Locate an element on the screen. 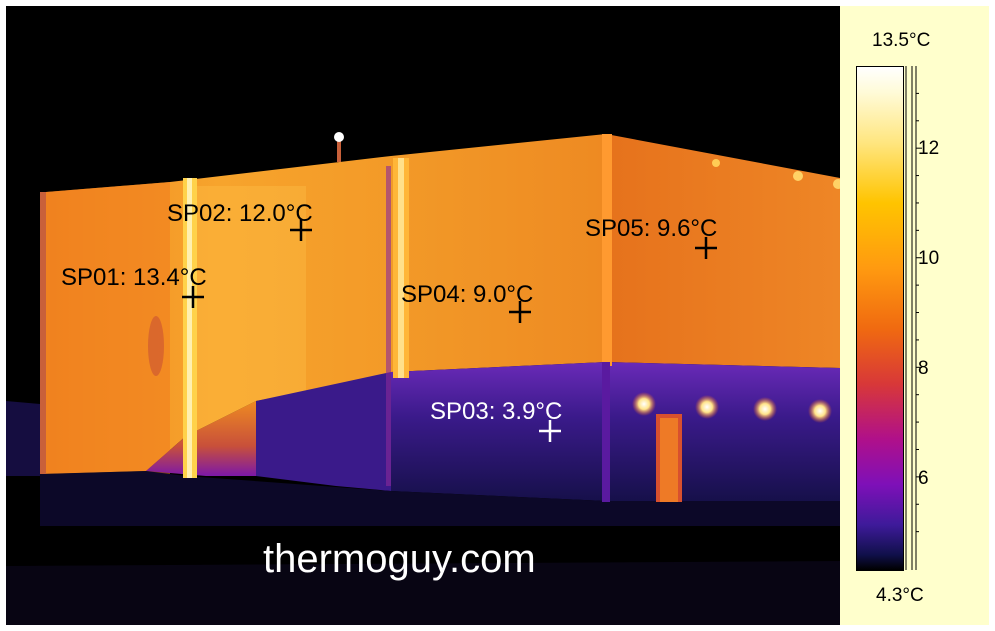  spot-label-sp03: SP03: 3.9°C is located at coordinates (496, 411).